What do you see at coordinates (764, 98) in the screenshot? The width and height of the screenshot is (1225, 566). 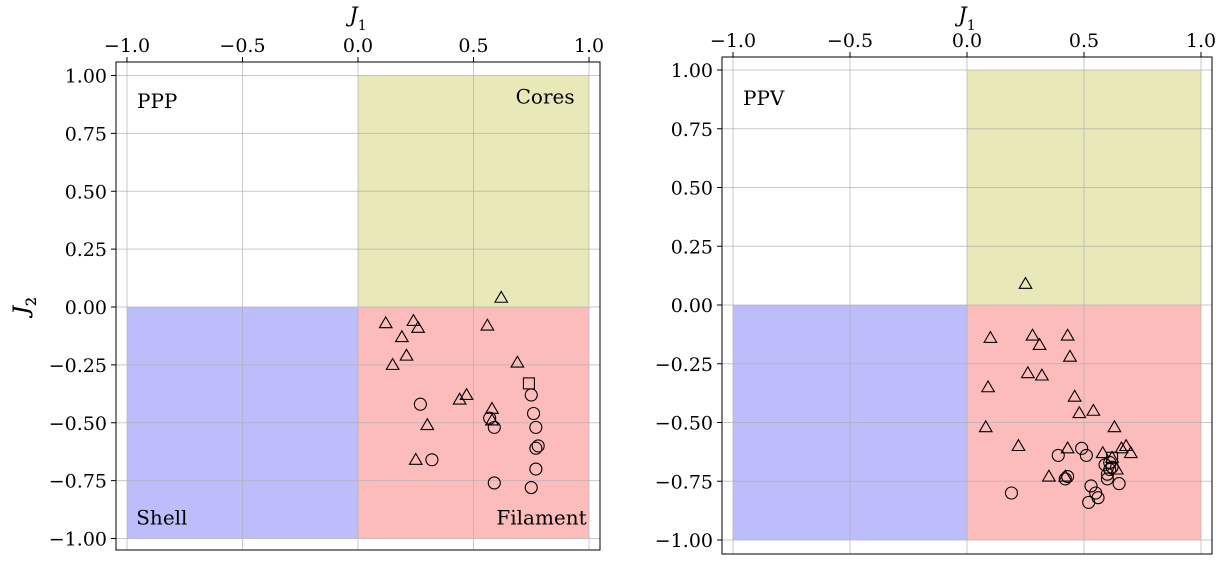 I see `panel-label: PPV` at bounding box center [764, 98].